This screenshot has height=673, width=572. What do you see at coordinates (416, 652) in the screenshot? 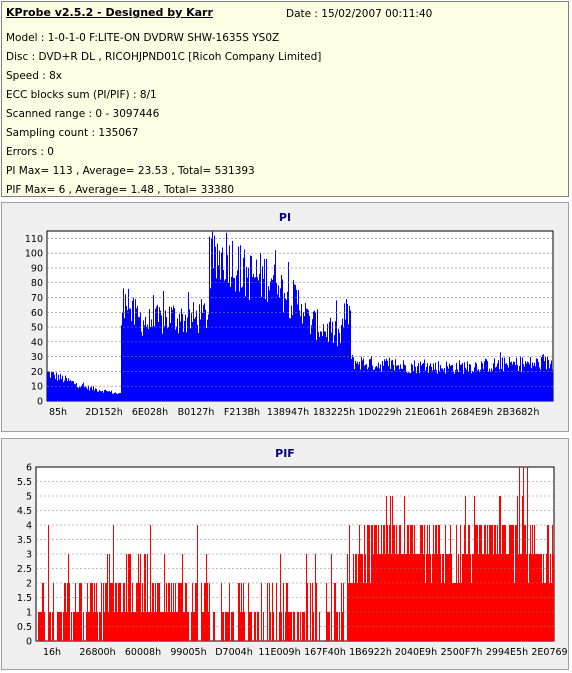
I see `x-tick-label: 2040E9h` at bounding box center [416, 652].